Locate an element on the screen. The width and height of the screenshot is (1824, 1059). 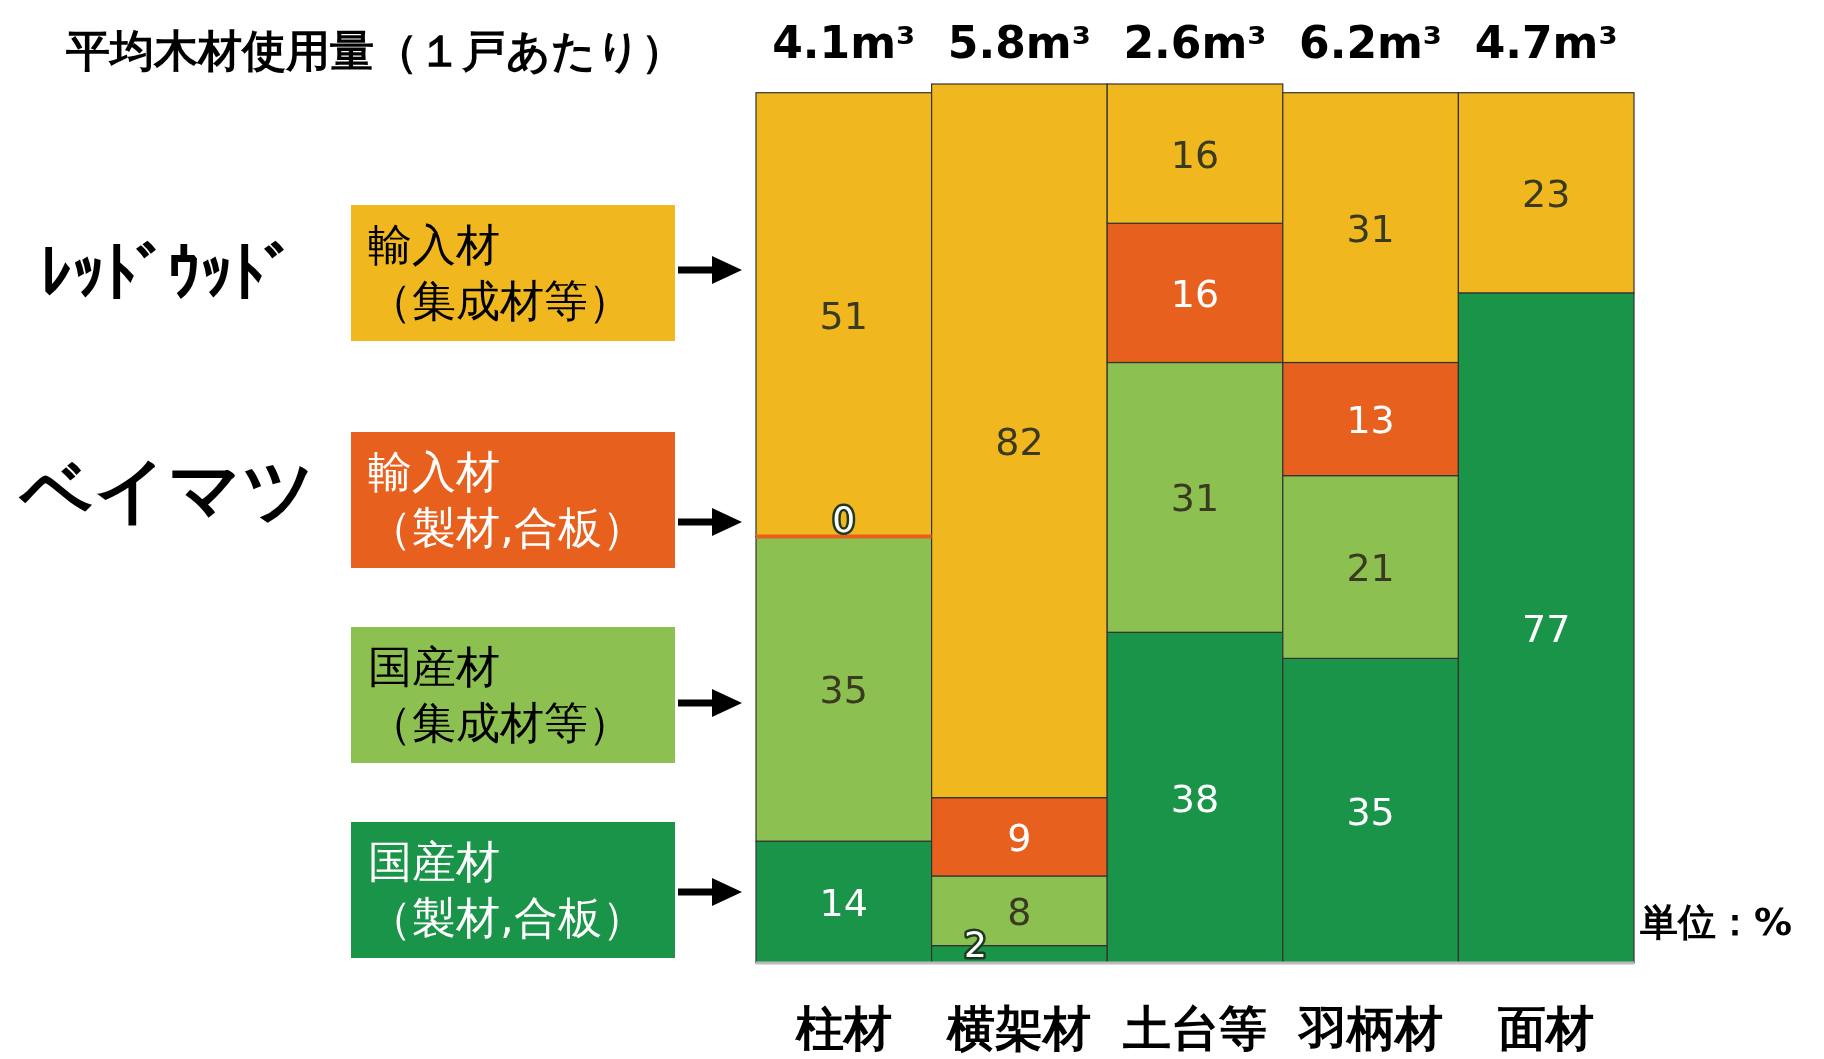
data-label: 77 is located at coordinates (1546, 628).